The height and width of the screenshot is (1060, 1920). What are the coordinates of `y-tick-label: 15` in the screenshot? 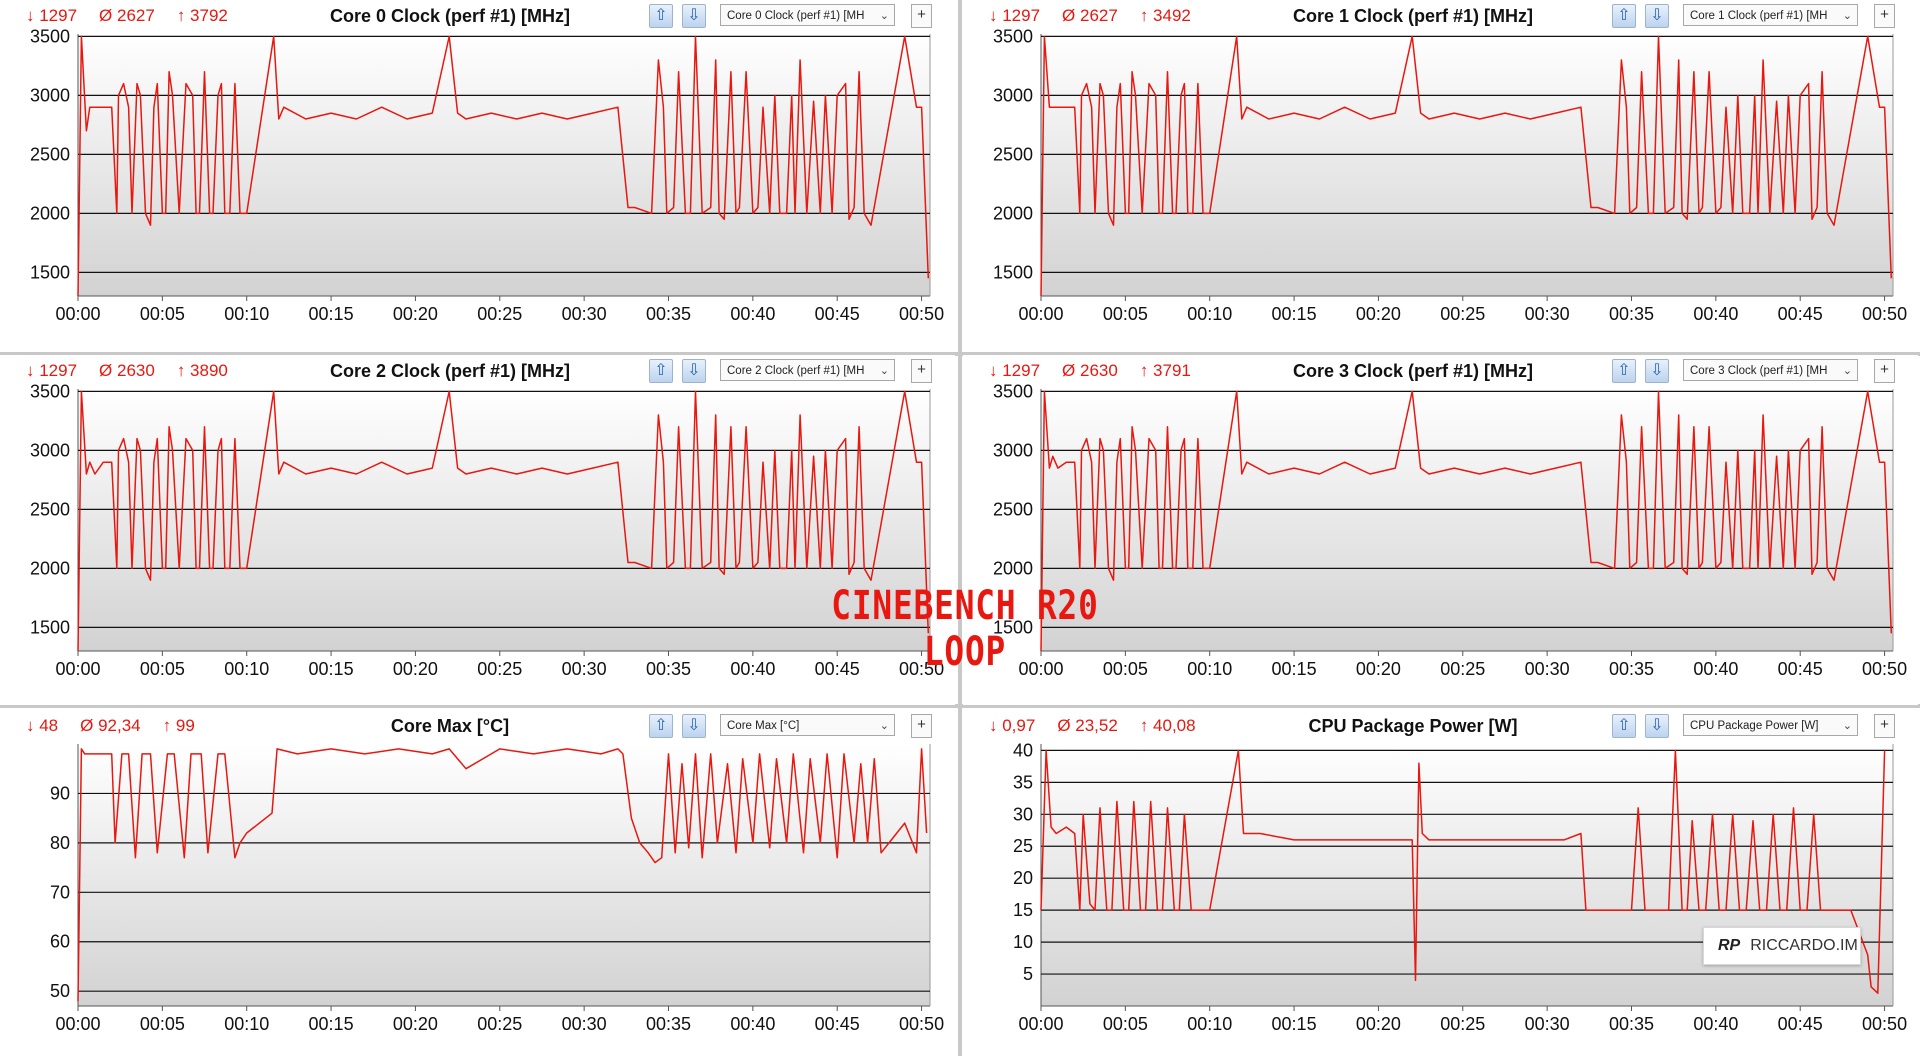 It's located at (1023, 910).